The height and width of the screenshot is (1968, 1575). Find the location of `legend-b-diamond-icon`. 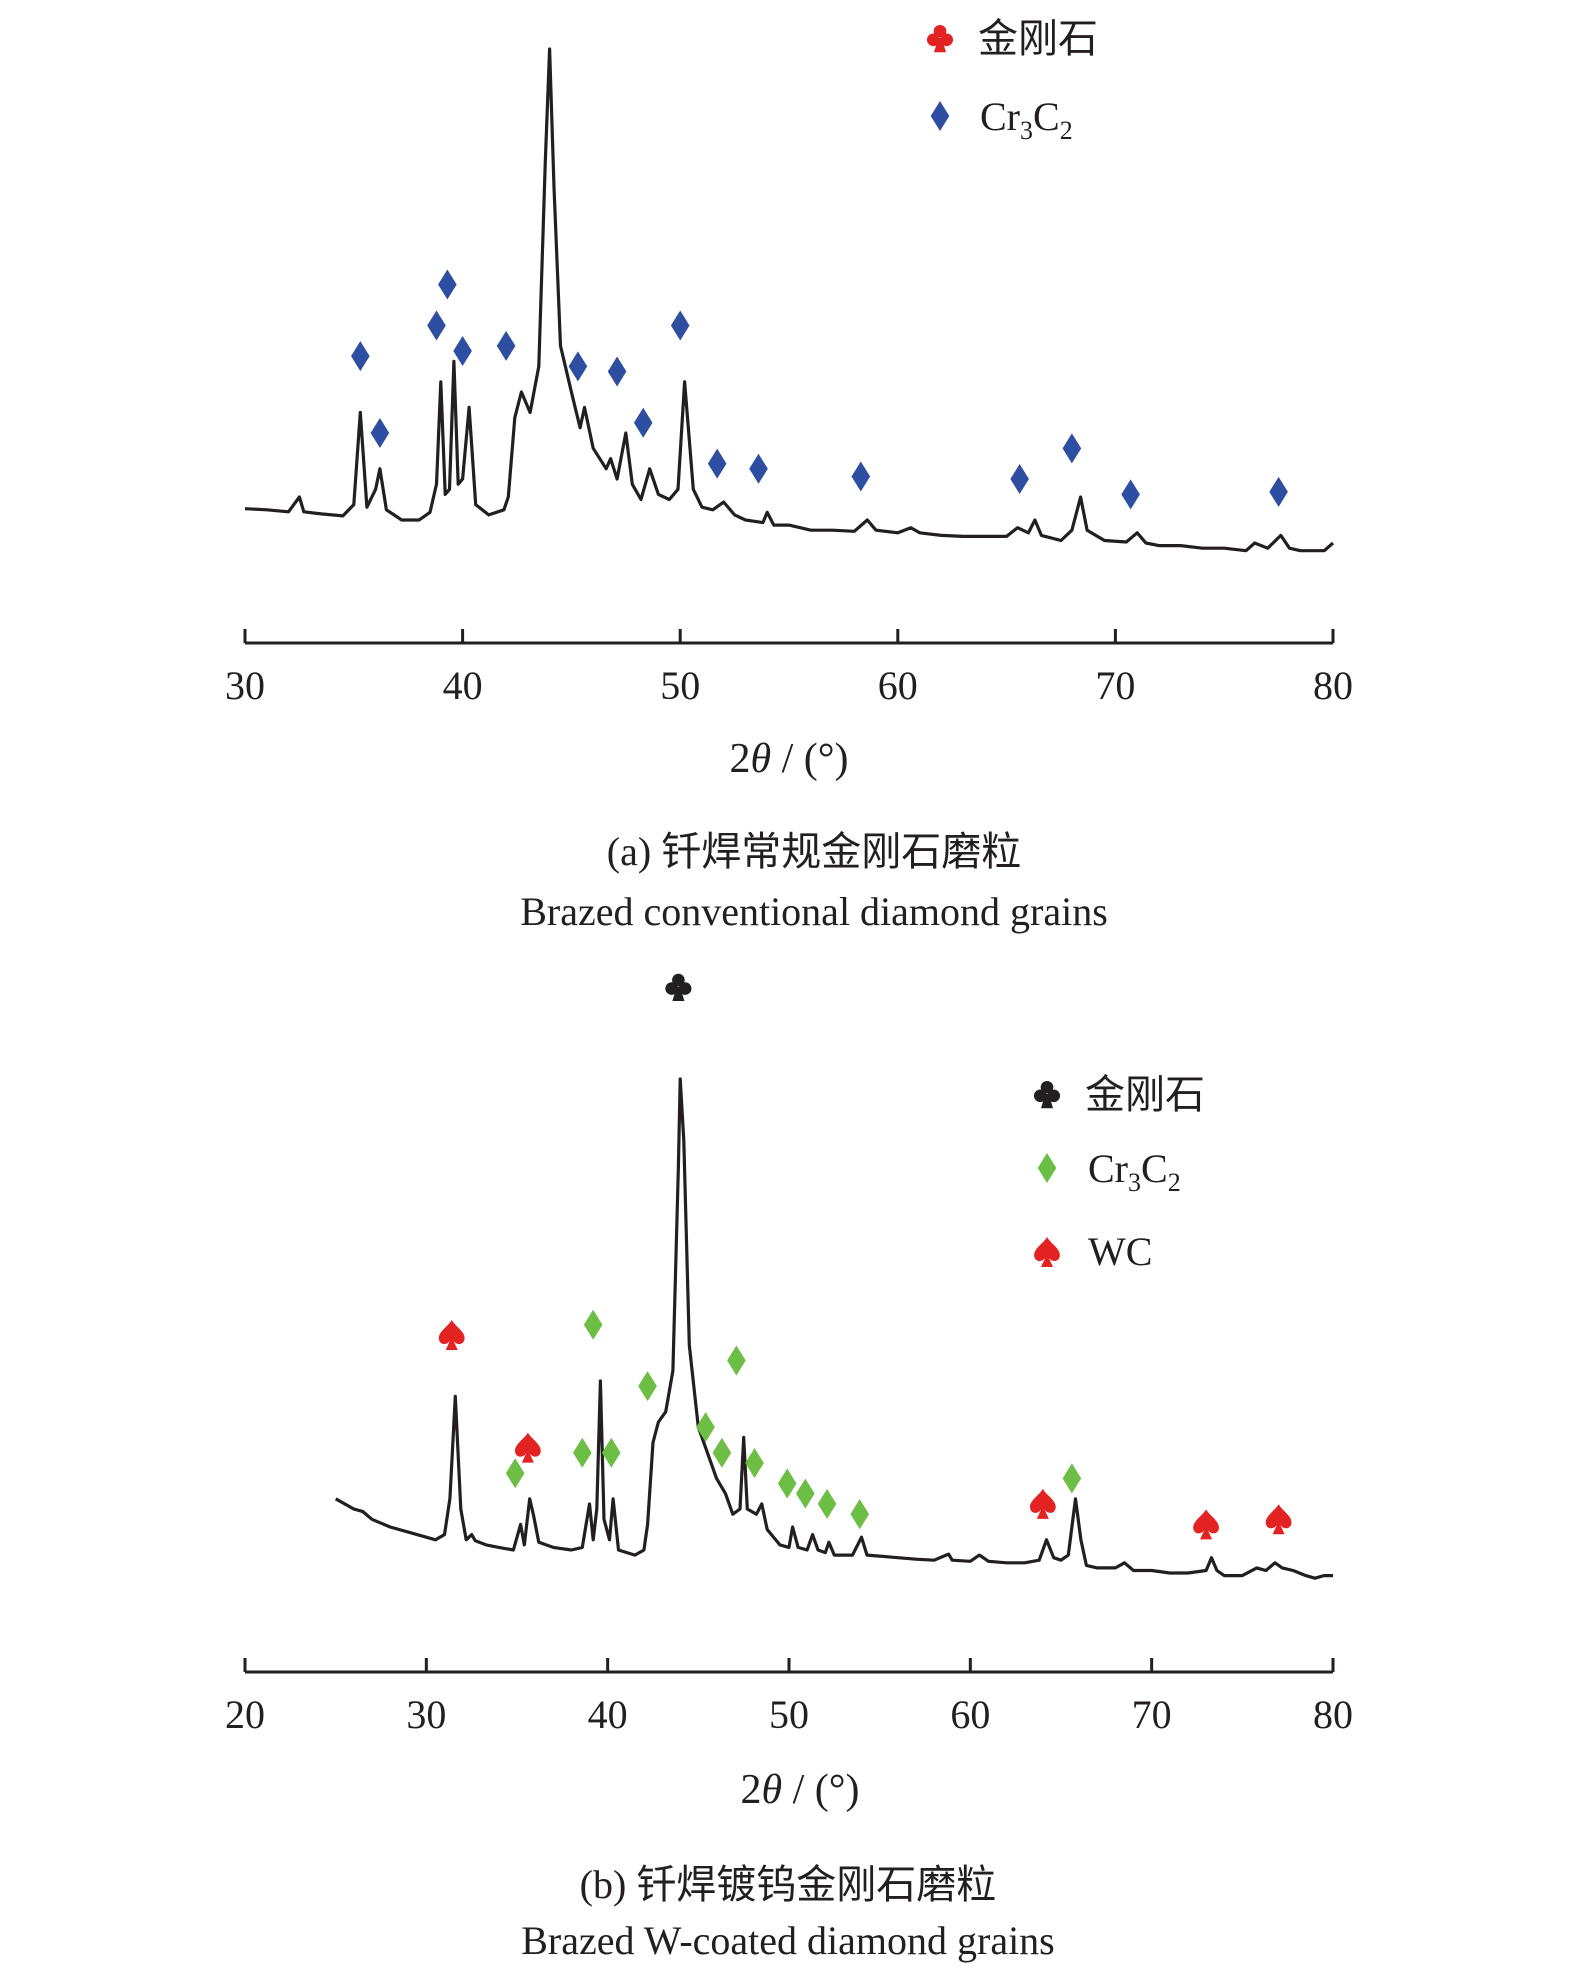

legend-b-diamond-icon is located at coordinates (1047, 1168).